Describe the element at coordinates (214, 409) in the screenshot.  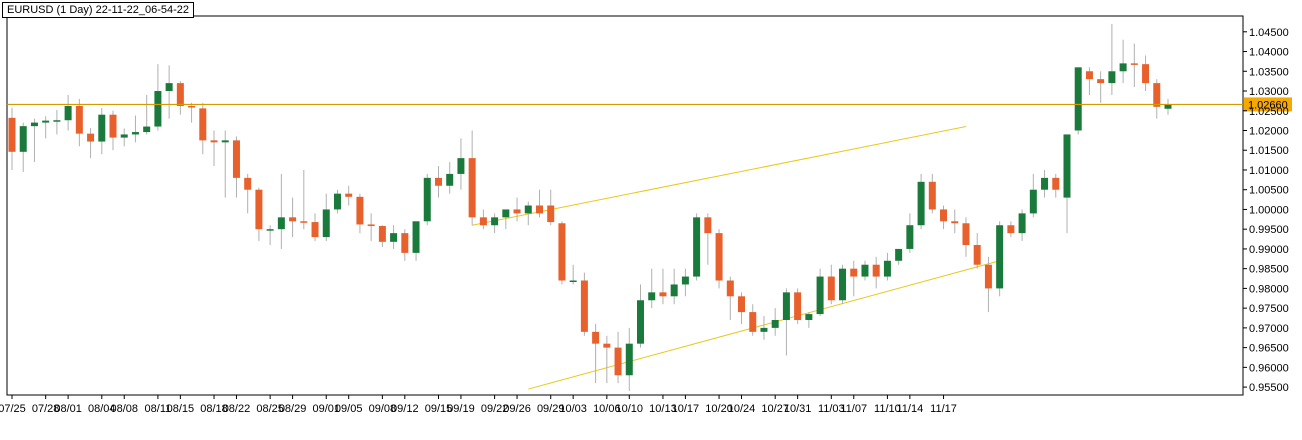
I see `x-tick-label: 08/18` at that location.